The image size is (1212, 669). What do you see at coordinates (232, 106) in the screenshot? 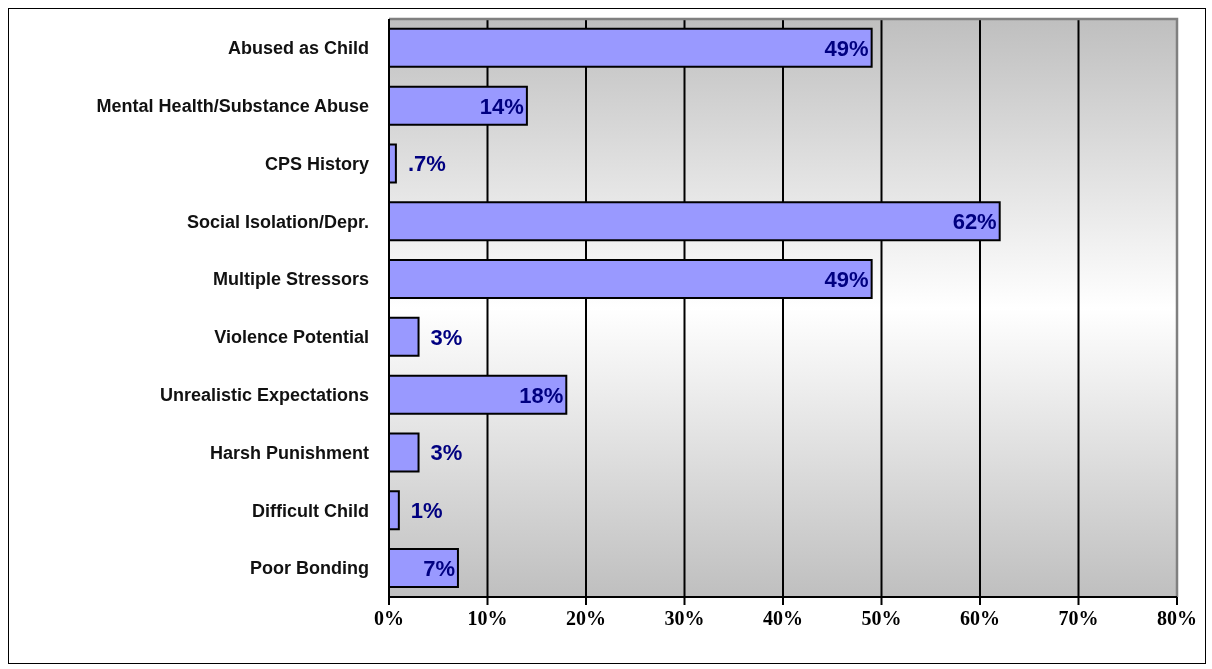
I see `y-tick-label: Mental Health/Substance Abuse` at bounding box center [232, 106].